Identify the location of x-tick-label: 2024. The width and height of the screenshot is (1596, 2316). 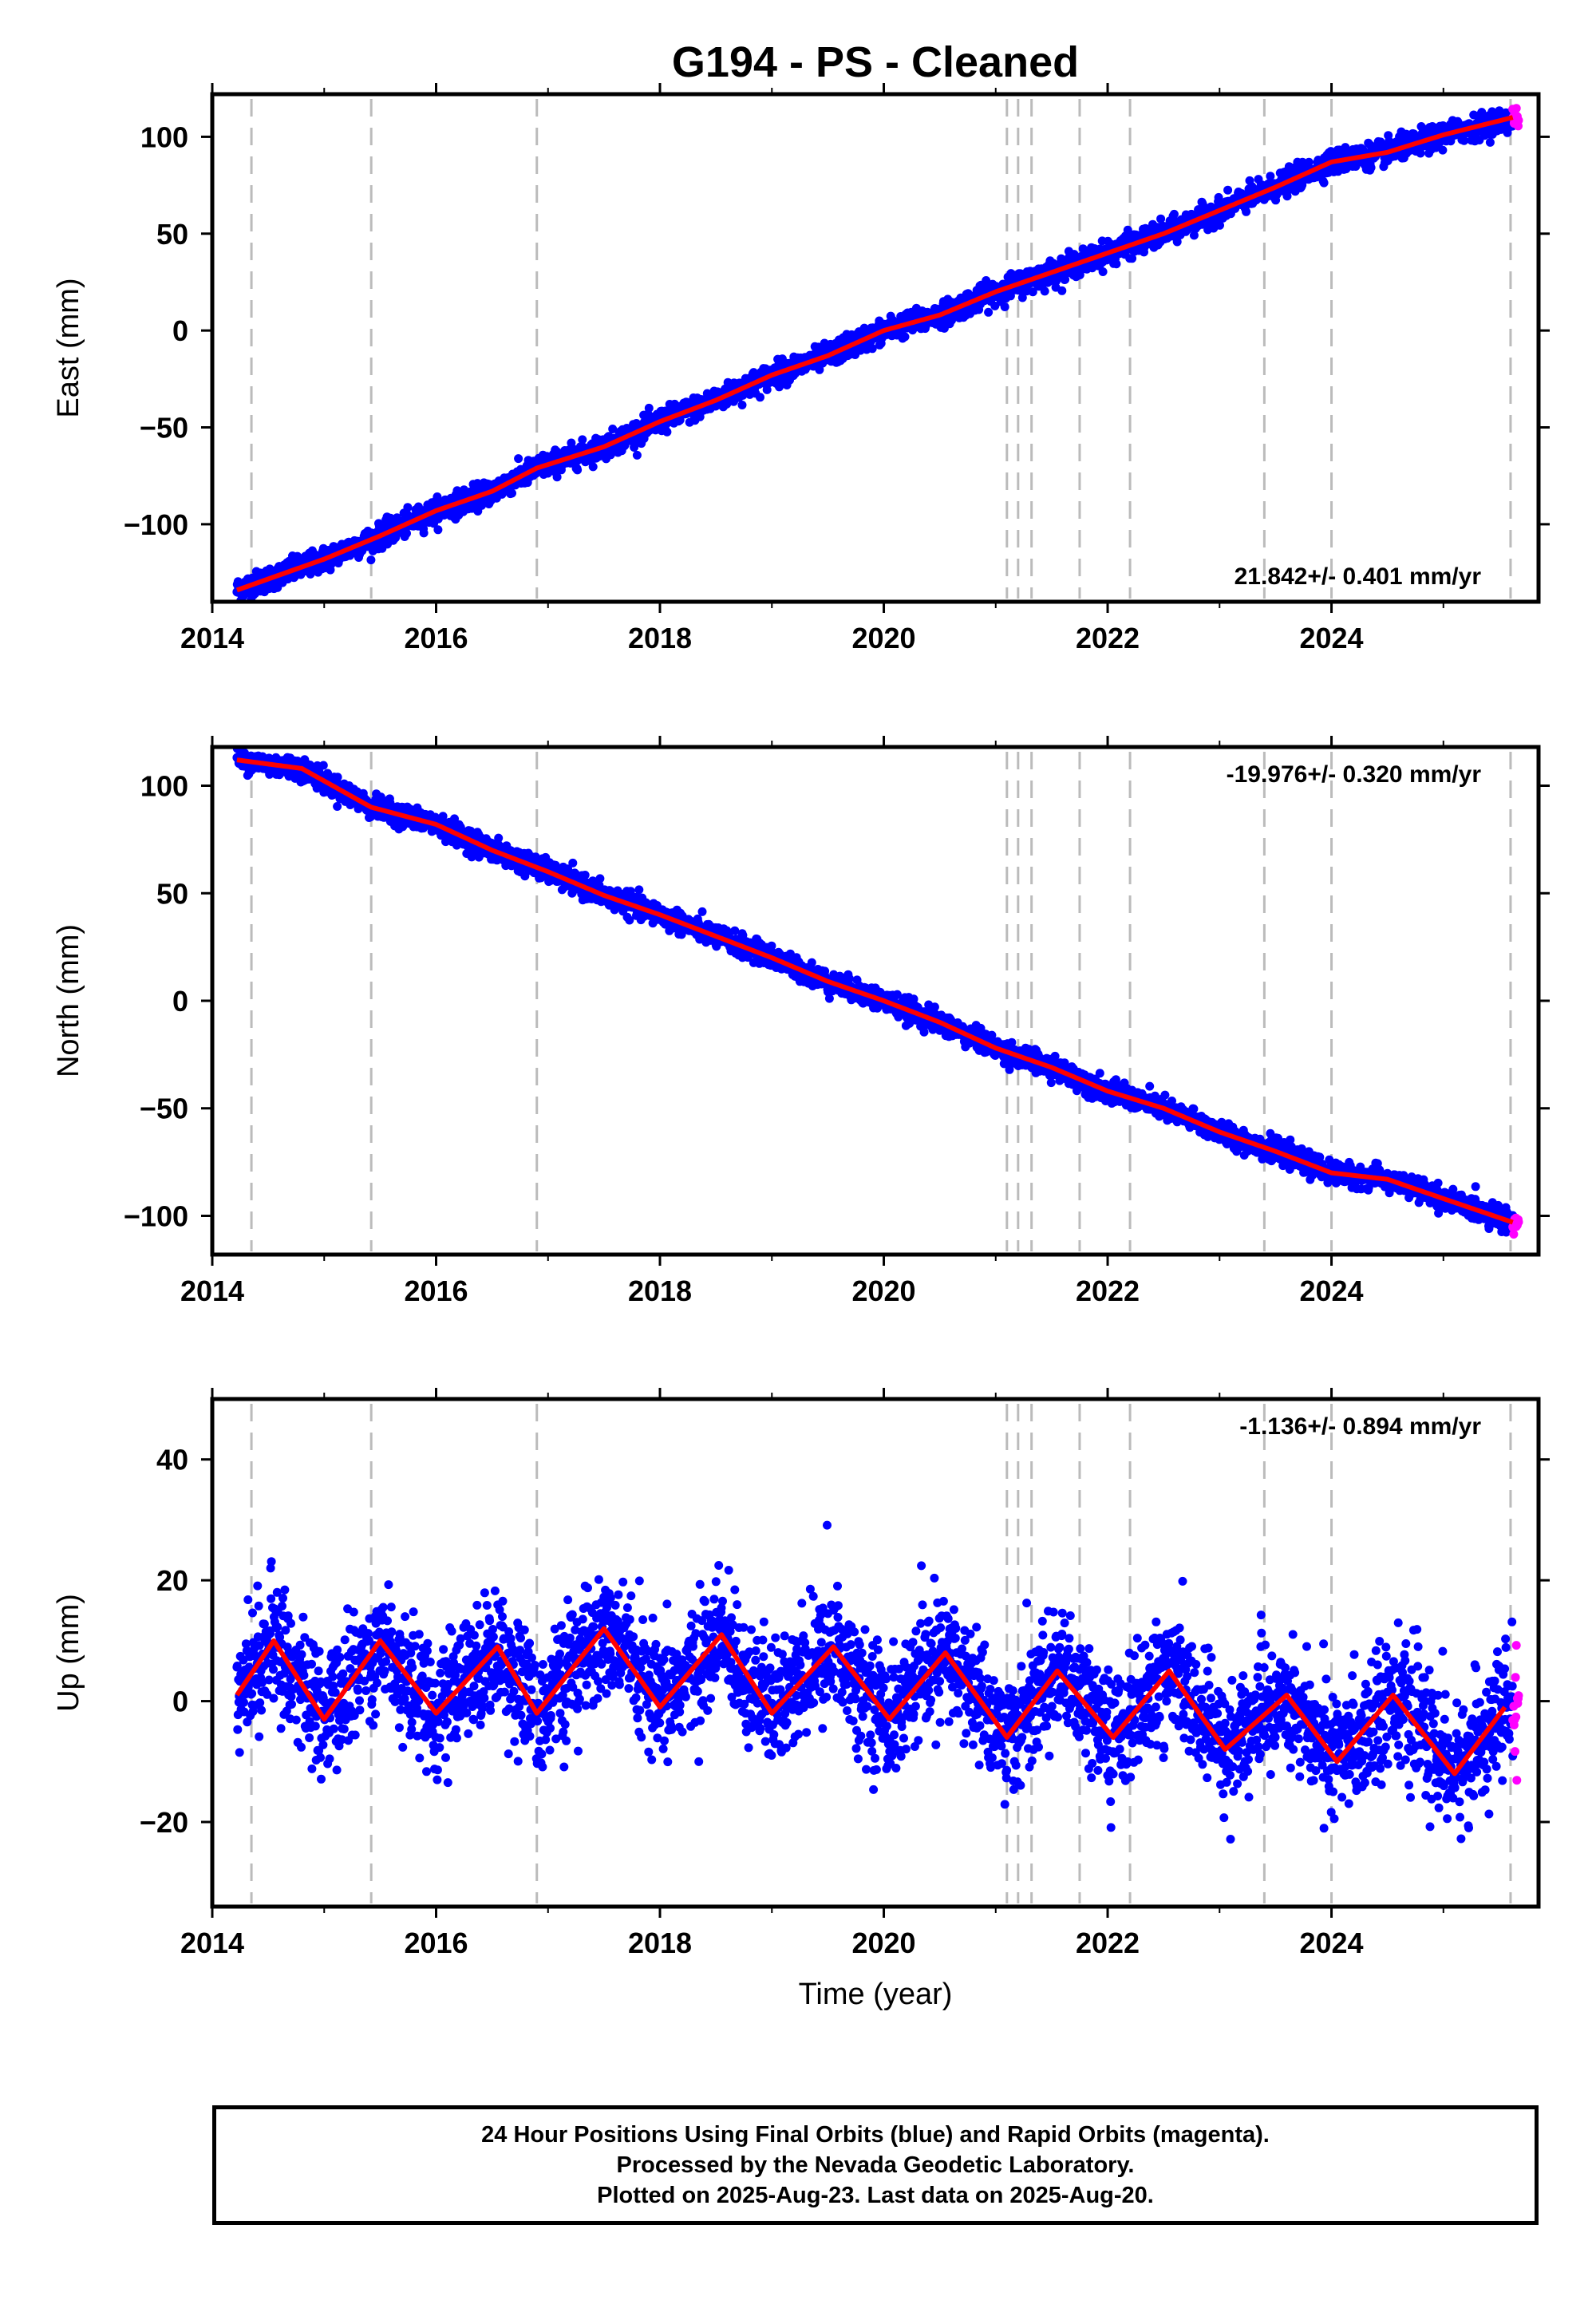
(1331, 638).